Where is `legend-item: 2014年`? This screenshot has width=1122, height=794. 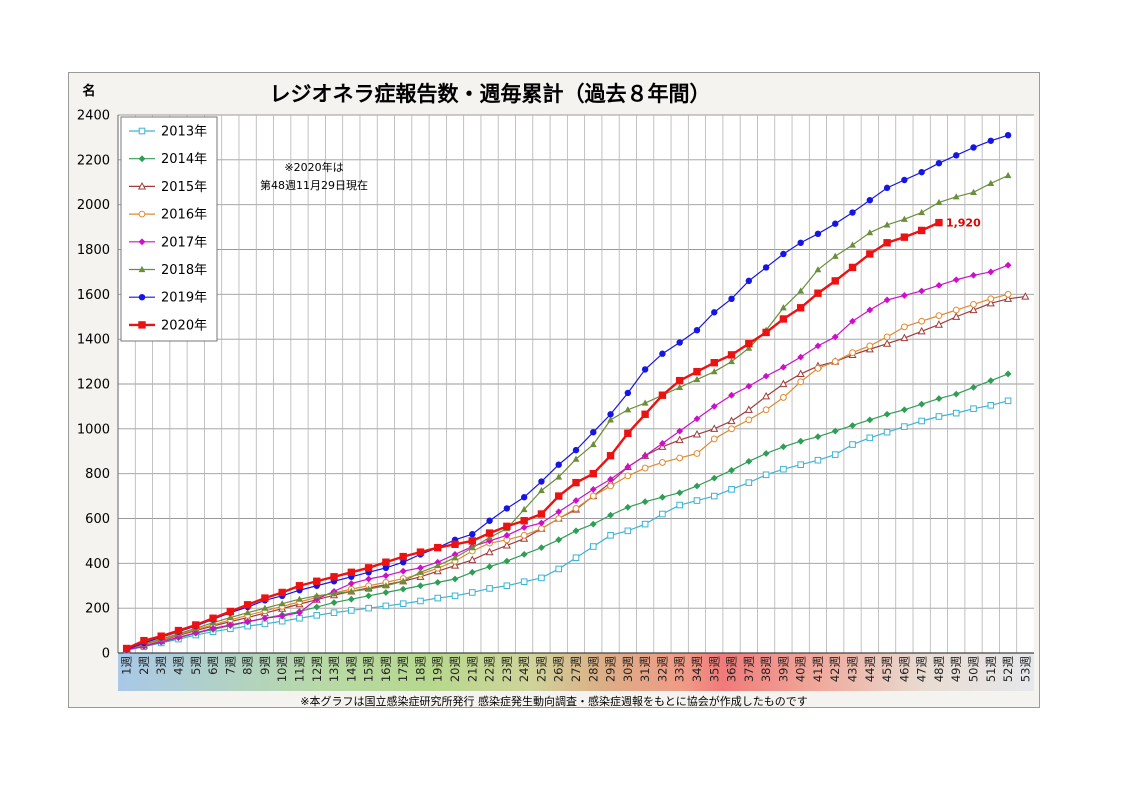 legend-item: 2014年 is located at coordinates (168, 159).